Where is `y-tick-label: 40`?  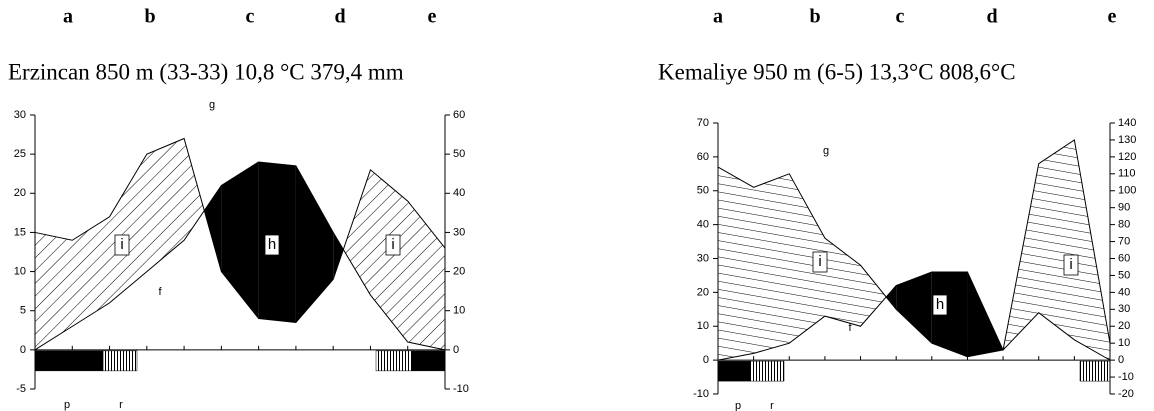
y-tick-label: 40 is located at coordinates (703, 225).